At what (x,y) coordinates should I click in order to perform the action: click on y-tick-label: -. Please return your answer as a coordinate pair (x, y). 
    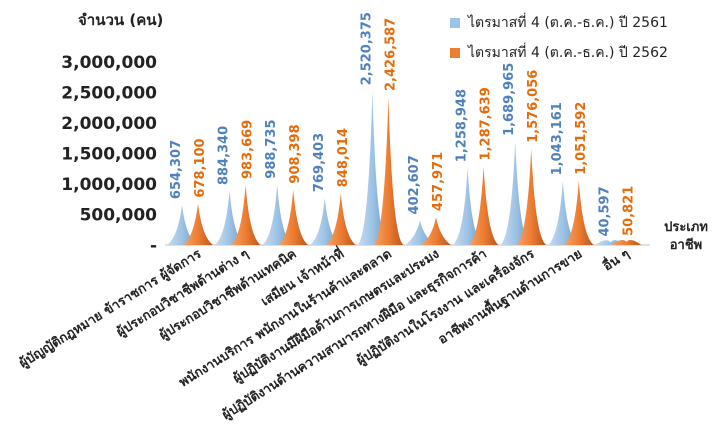
    Looking at the image, I should click on (153, 246).